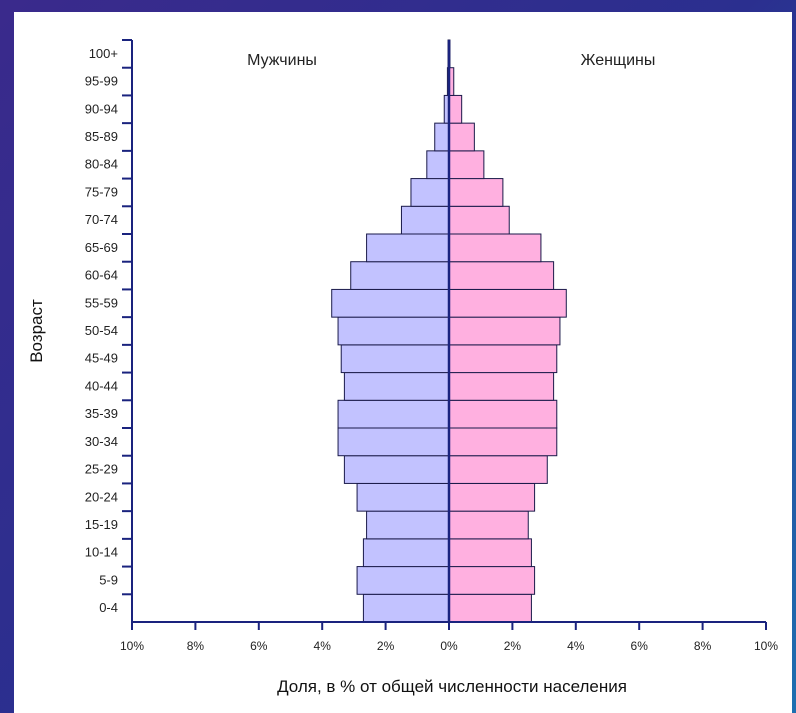 This screenshot has height=713, width=796. What do you see at coordinates (101, 247) in the screenshot?
I see `y-tick-label-65-69: 65-69` at bounding box center [101, 247].